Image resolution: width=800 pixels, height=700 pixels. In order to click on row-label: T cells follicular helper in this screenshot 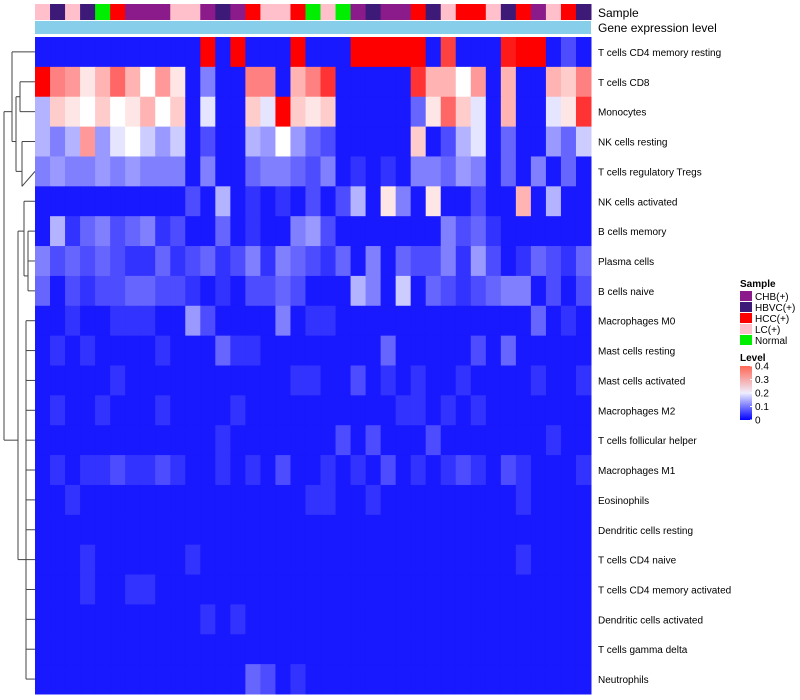, I will do `click(647, 441)`.